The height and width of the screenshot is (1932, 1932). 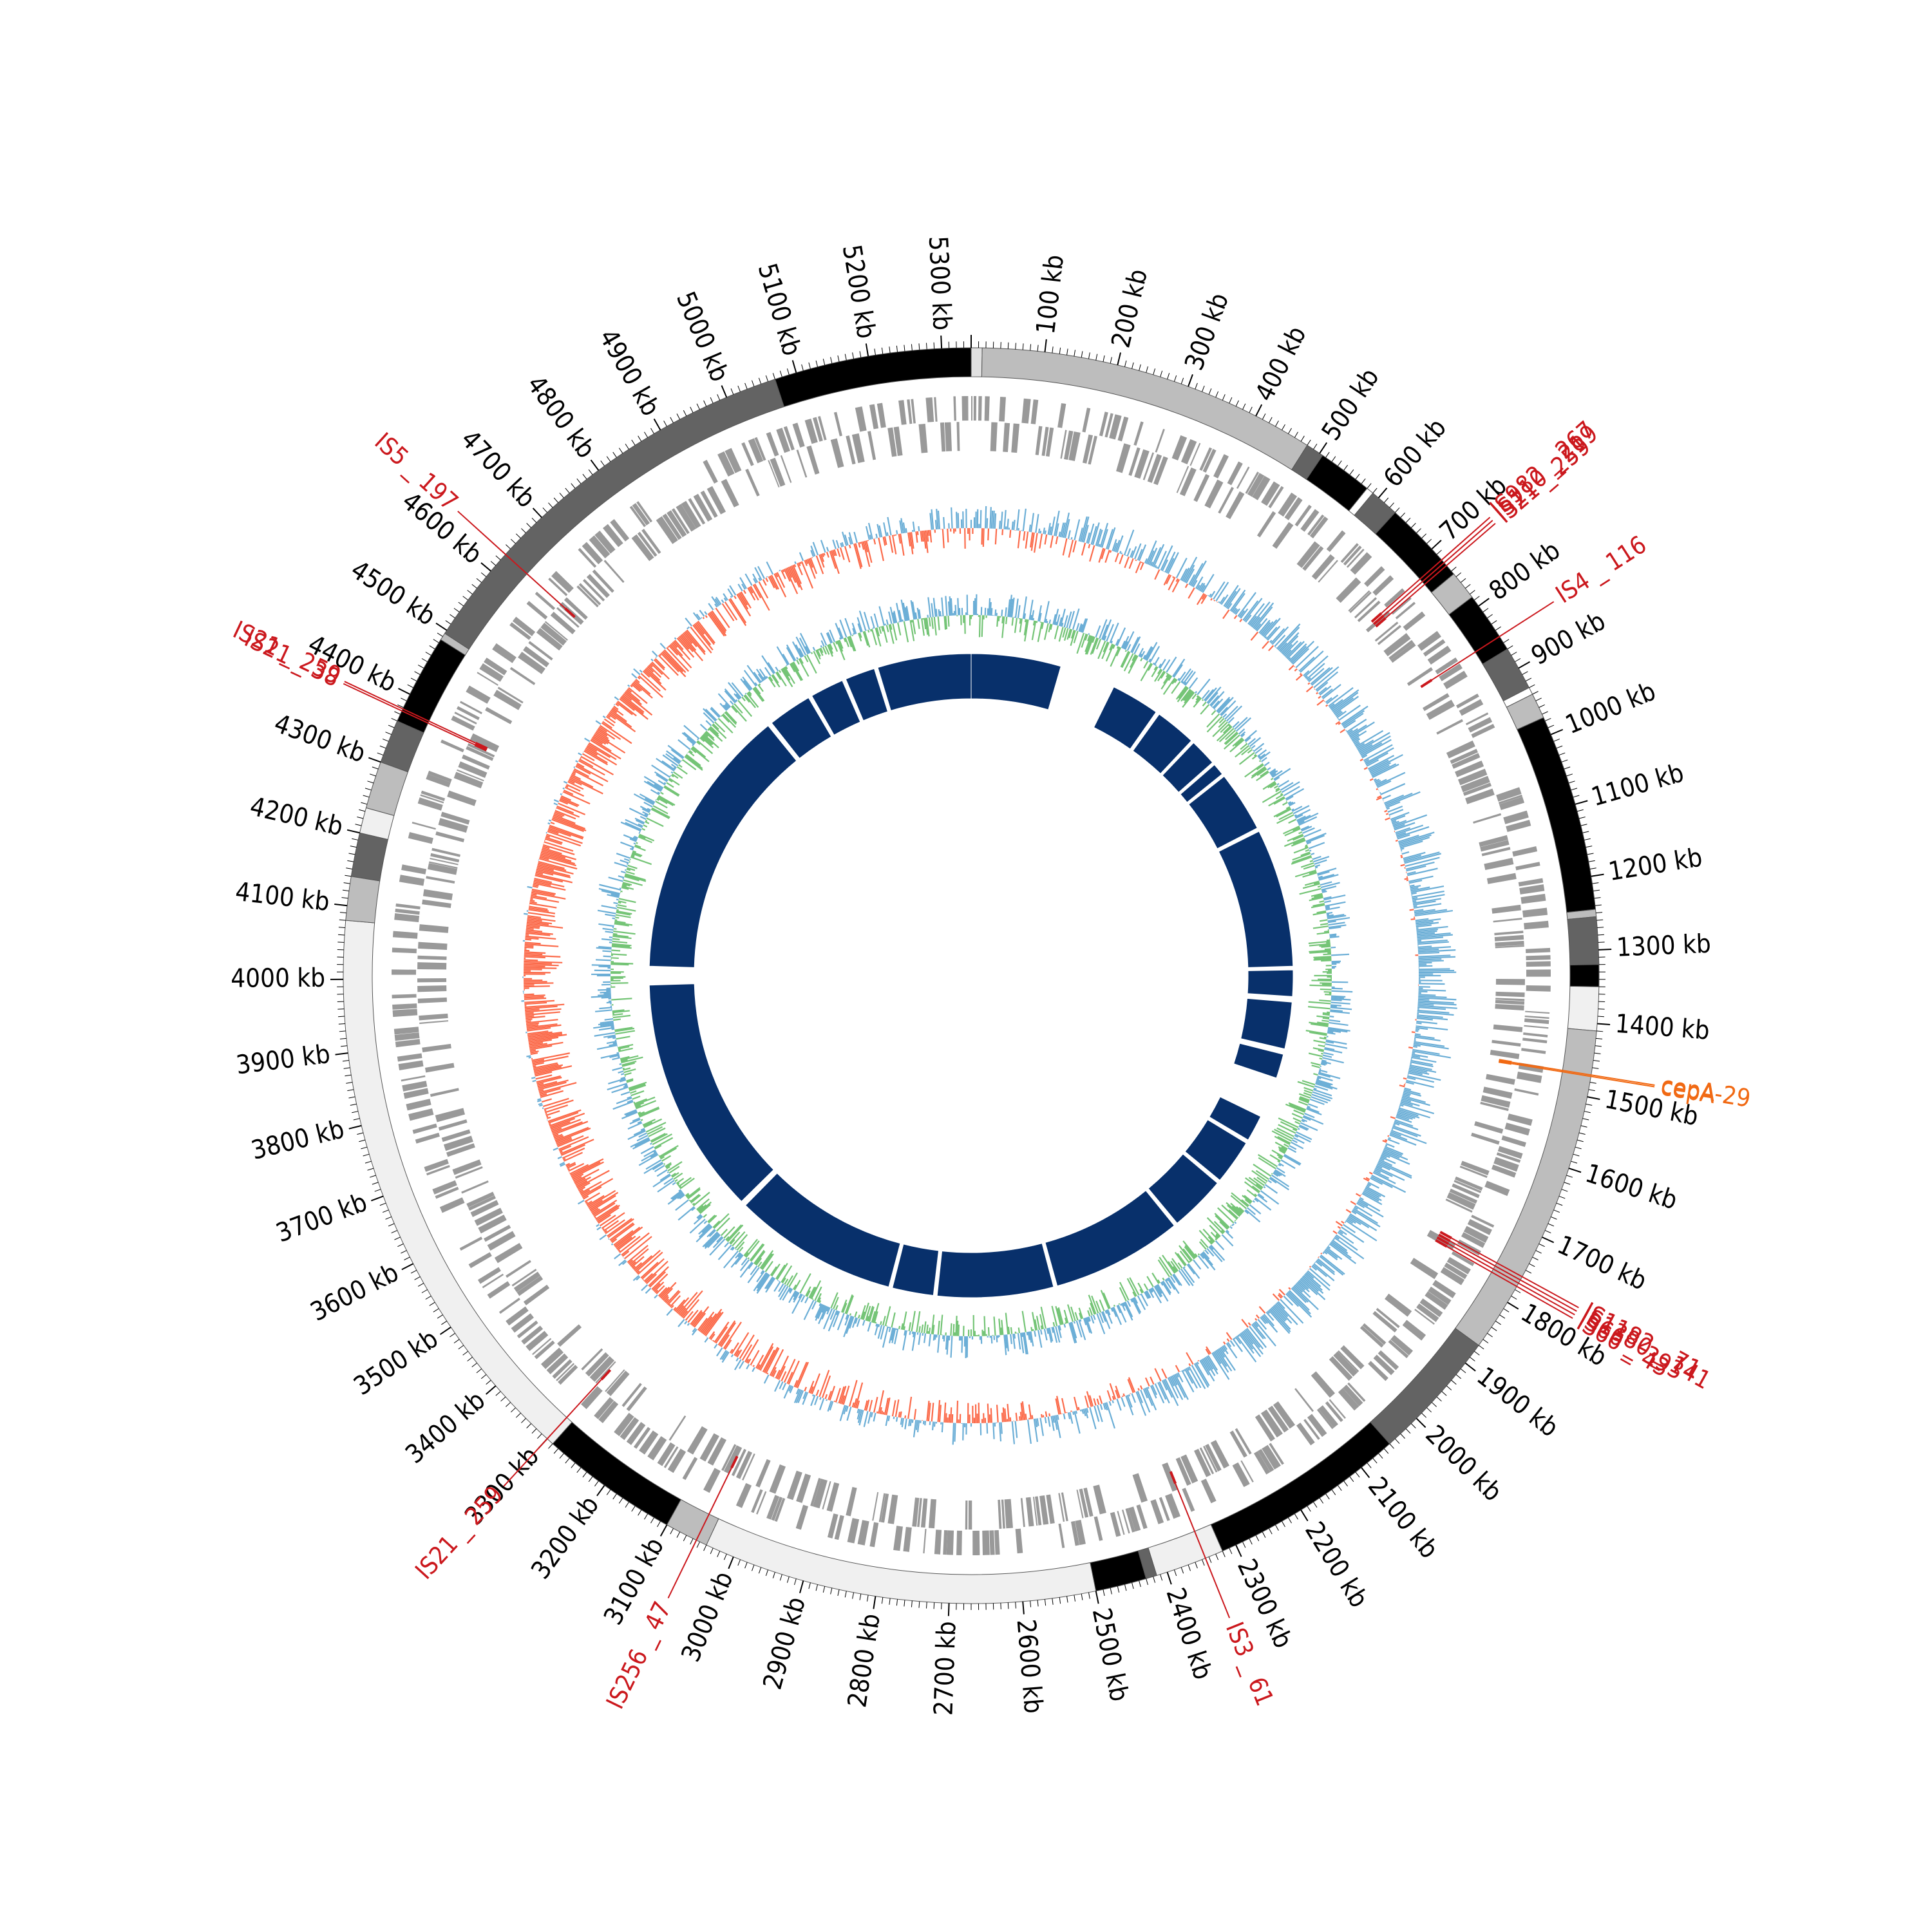 I want to click on is-mark, so click(x=481, y=748).